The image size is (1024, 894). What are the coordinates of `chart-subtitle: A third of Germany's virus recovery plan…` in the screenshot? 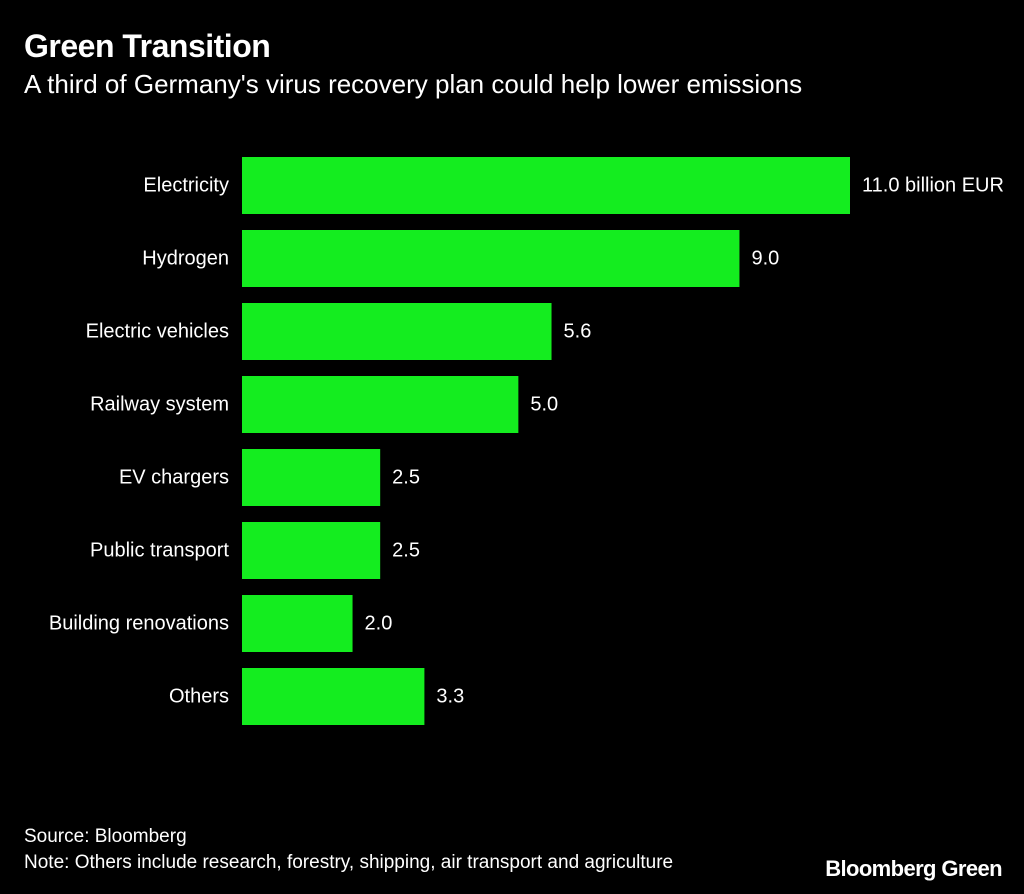 It's located at (413, 84).